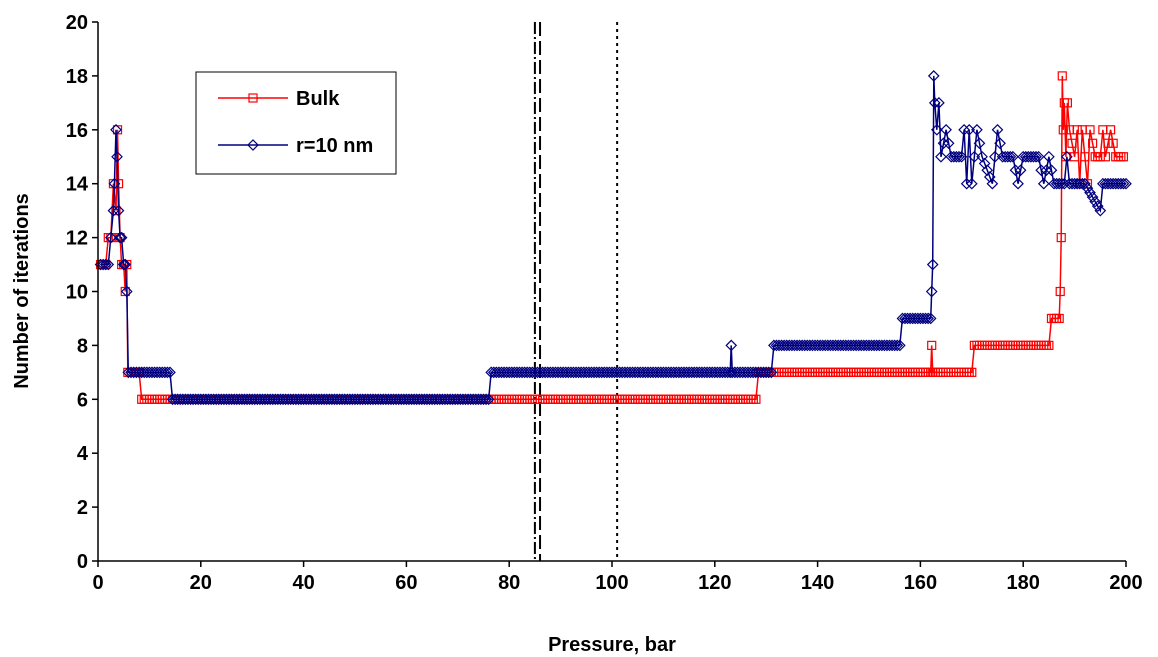 The height and width of the screenshot is (657, 1158). I want to click on legend-box, so click(296, 123).